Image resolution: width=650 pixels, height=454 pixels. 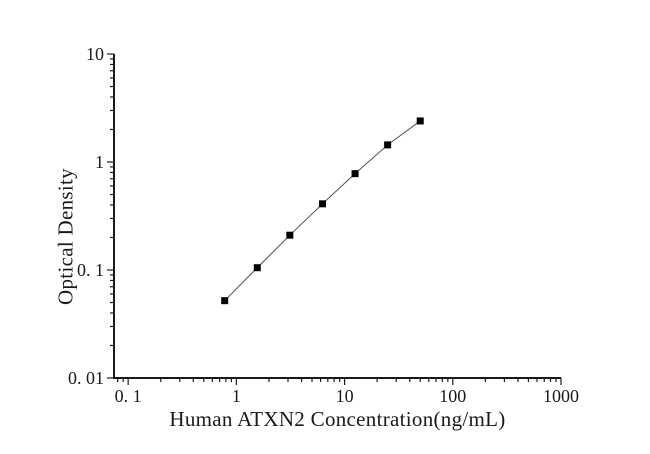 I want to click on x-tick-label: 0. 1, so click(x=128, y=396).